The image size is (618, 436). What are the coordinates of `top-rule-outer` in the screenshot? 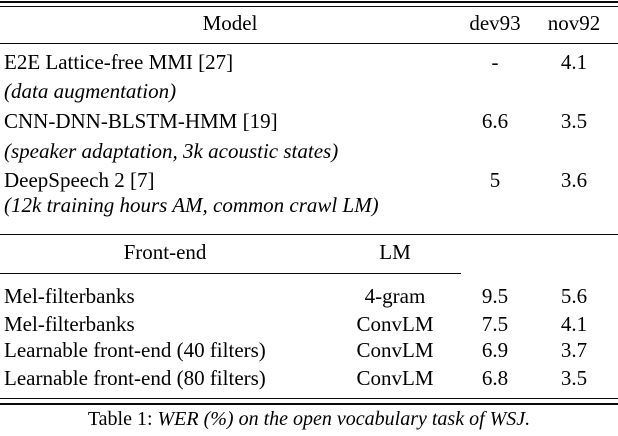 It's located at (309, 1).